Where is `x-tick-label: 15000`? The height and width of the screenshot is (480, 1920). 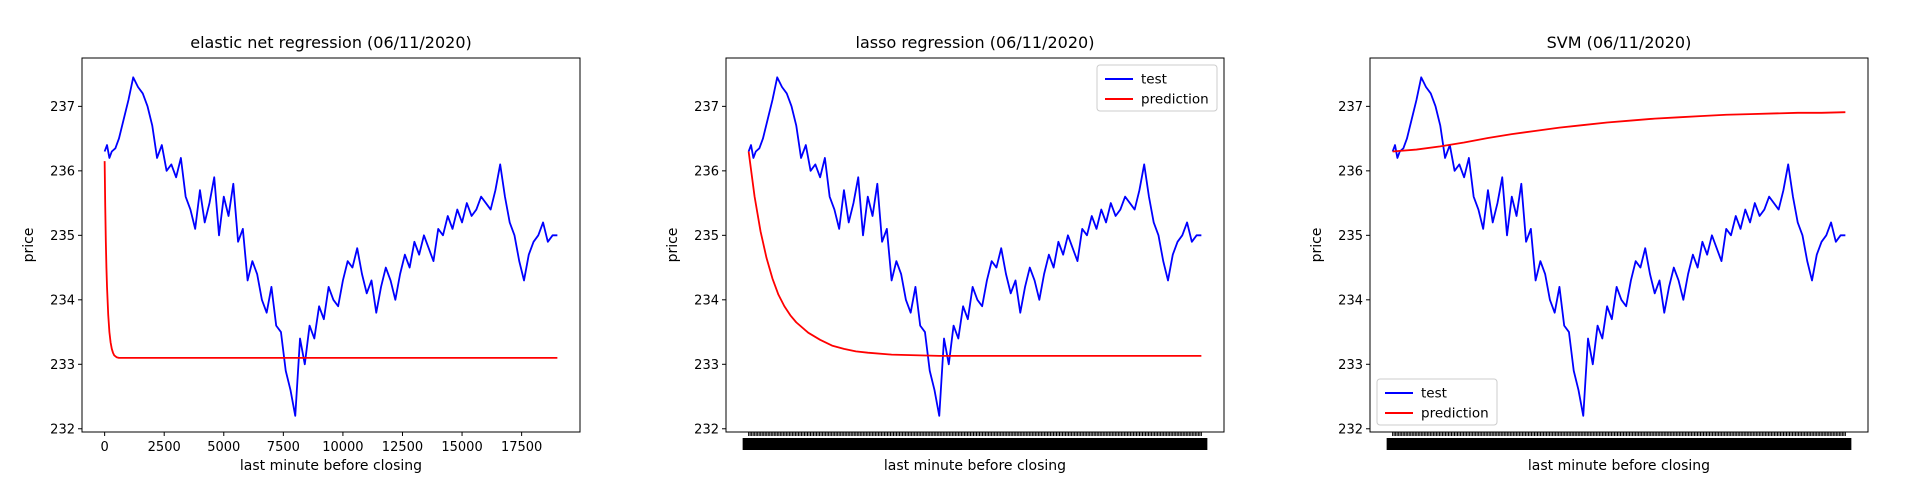 x-tick-label: 15000 is located at coordinates (461, 447).